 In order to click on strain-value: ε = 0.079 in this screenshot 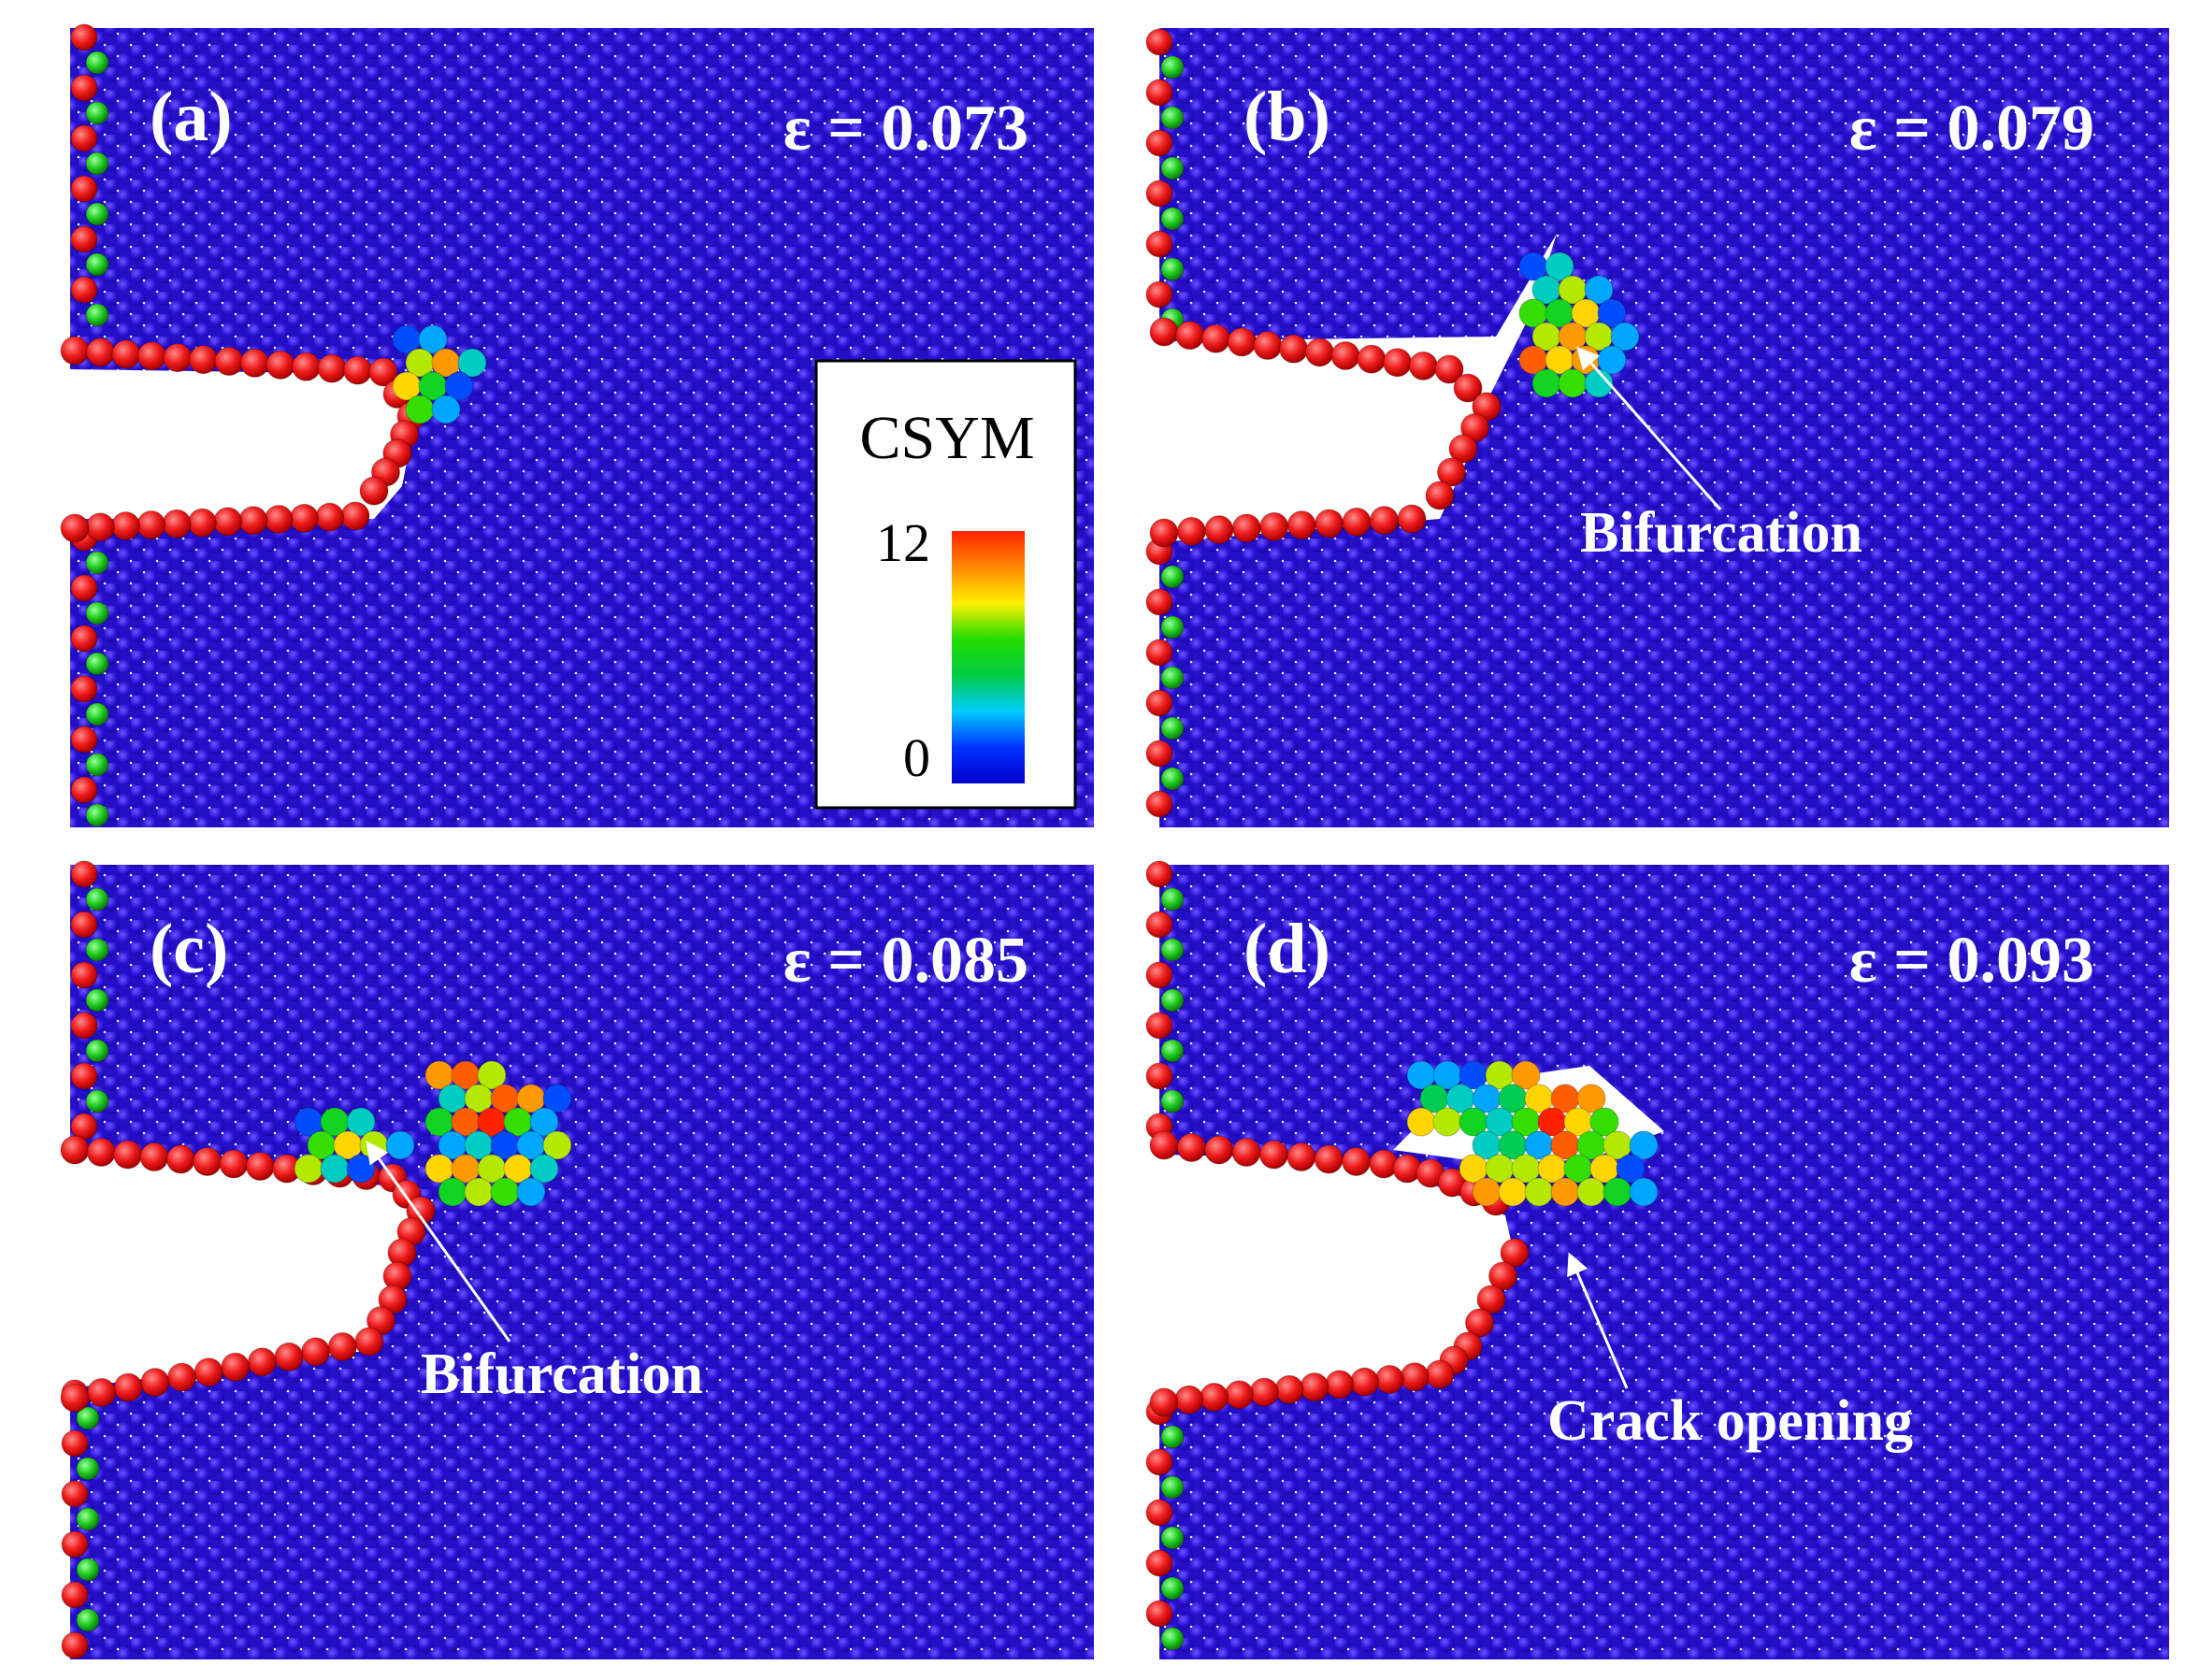, I will do `click(1971, 129)`.